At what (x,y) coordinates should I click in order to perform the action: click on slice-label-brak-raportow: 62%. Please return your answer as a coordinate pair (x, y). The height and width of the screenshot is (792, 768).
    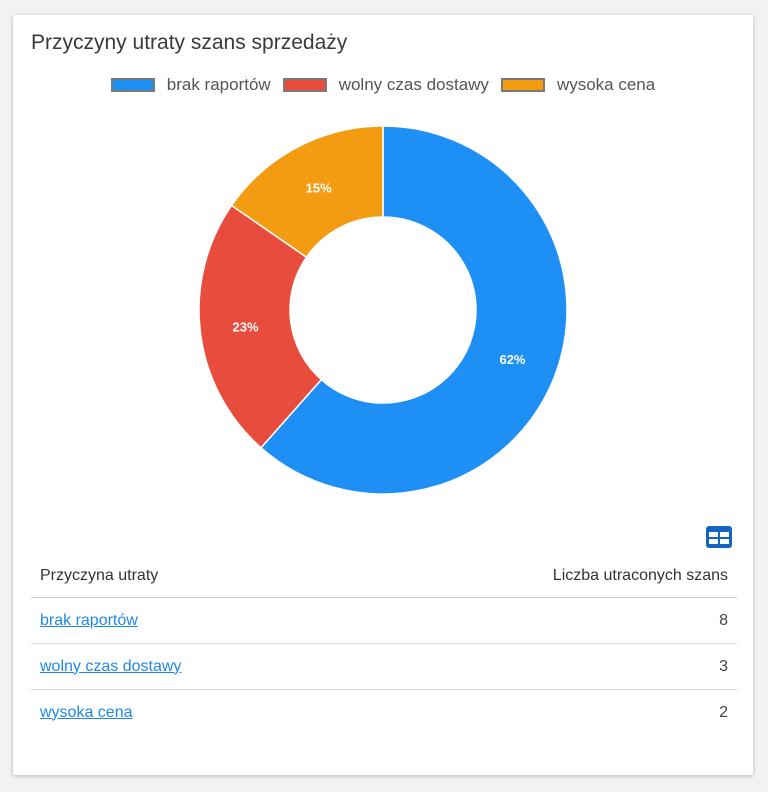
    Looking at the image, I should click on (512, 359).